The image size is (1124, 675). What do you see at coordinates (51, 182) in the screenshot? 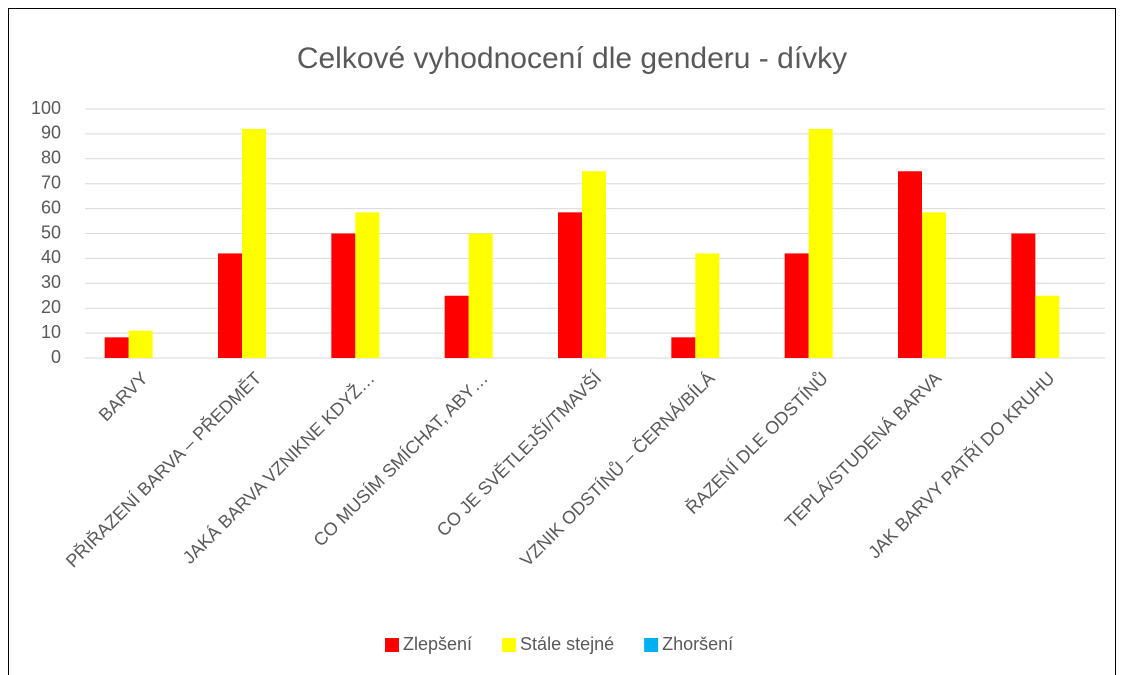
I see `y-tick-label: 70` at bounding box center [51, 182].